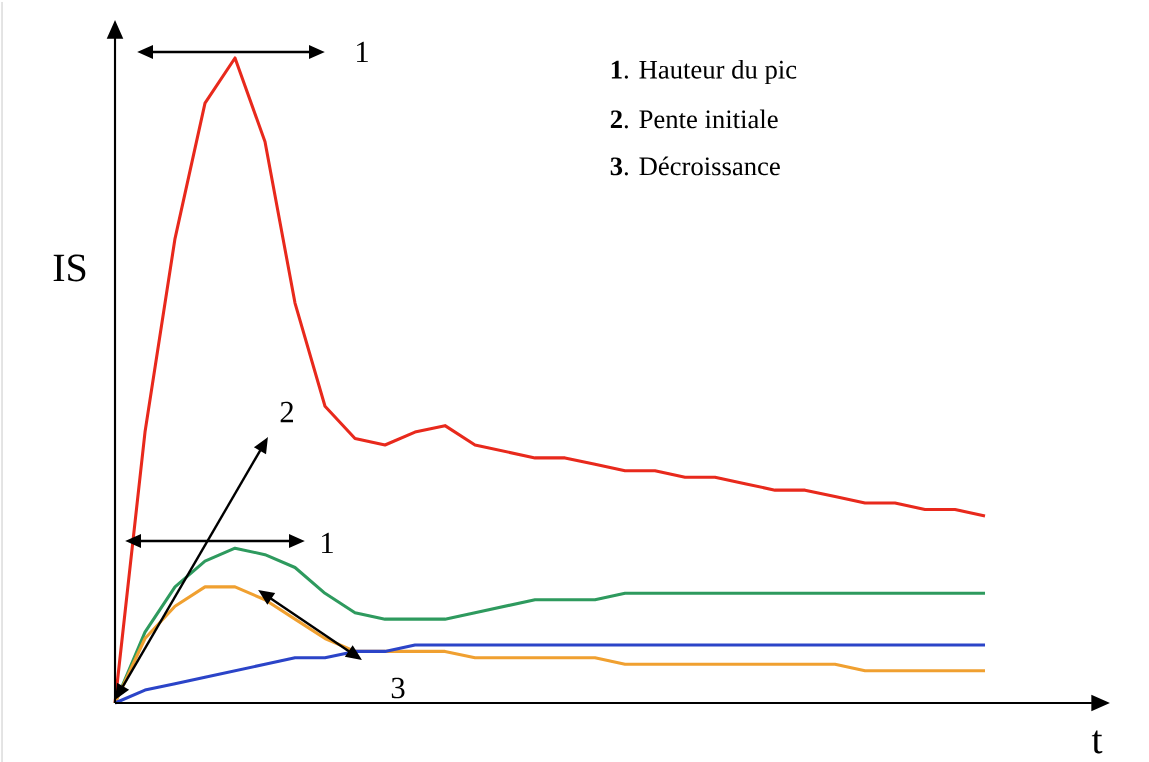  Describe the element at coordinates (704, 72) in the screenshot. I see `annotation: 1. Hauteur du pic` at that location.